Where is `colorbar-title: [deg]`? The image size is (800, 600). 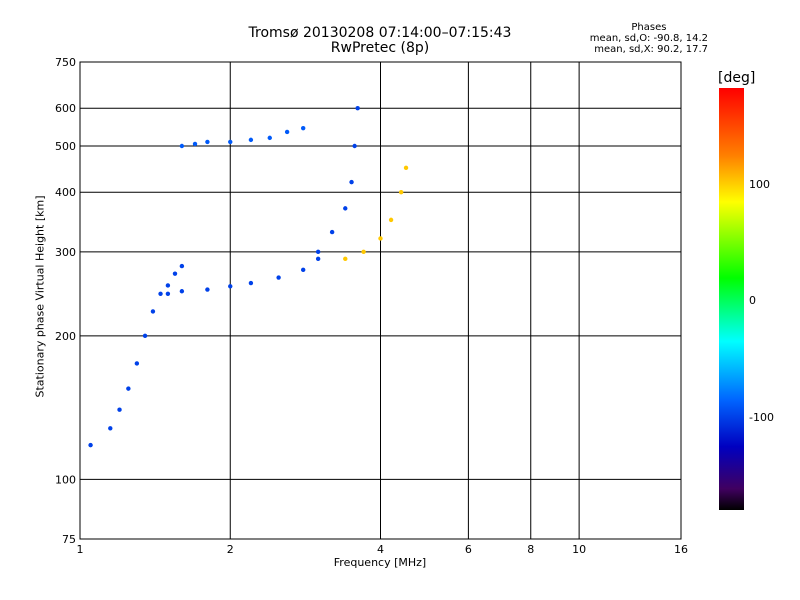
colorbar-title: [deg] is located at coordinates (737, 78).